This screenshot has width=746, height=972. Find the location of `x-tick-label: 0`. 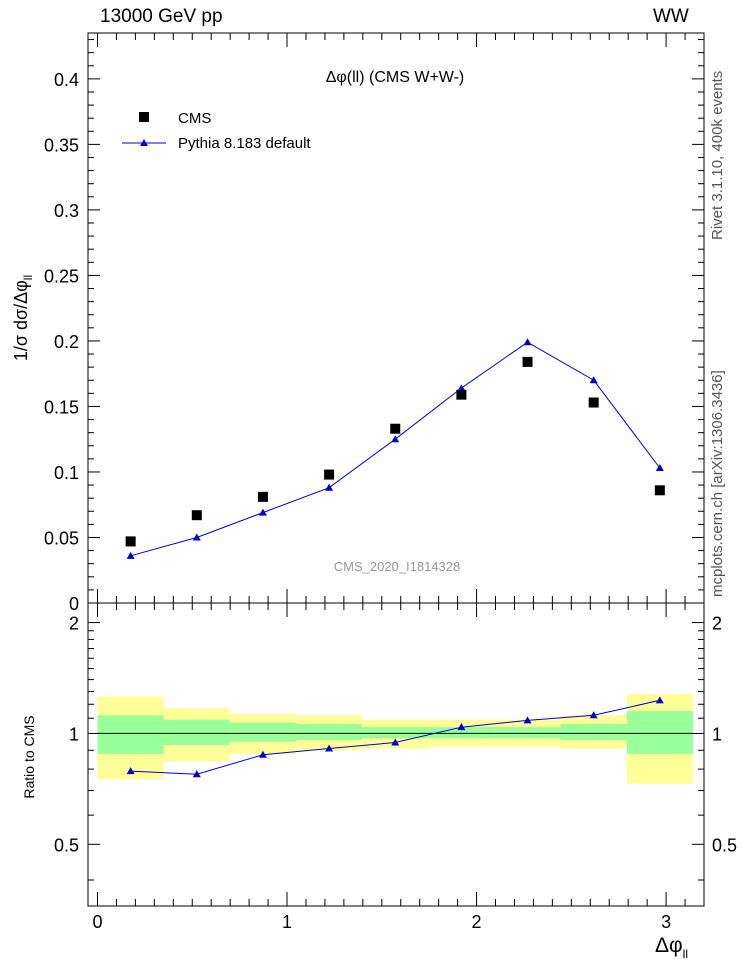

x-tick-label: 0 is located at coordinates (97, 922).